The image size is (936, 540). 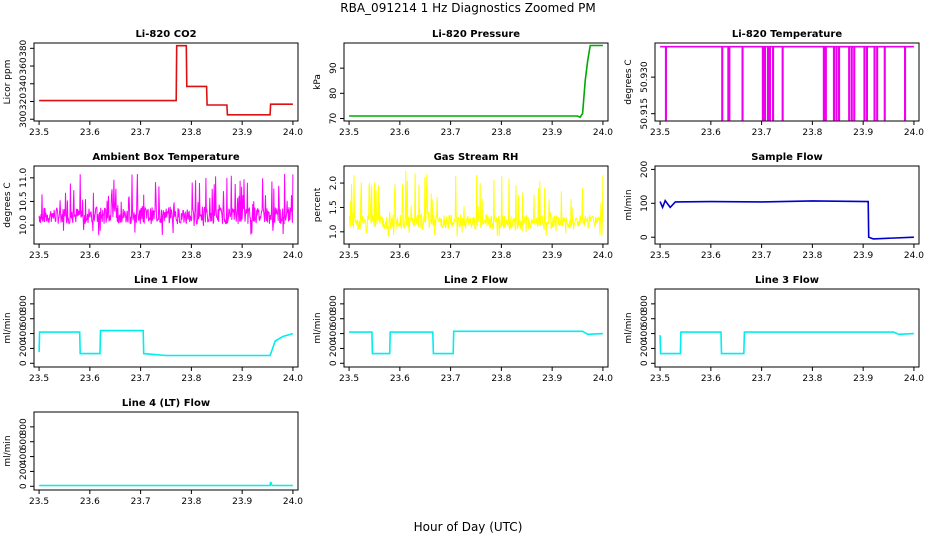 What do you see at coordinates (787, 34) in the screenshot?
I see `panel-title: Li-820 Temperature` at bounding box center [787, 34].